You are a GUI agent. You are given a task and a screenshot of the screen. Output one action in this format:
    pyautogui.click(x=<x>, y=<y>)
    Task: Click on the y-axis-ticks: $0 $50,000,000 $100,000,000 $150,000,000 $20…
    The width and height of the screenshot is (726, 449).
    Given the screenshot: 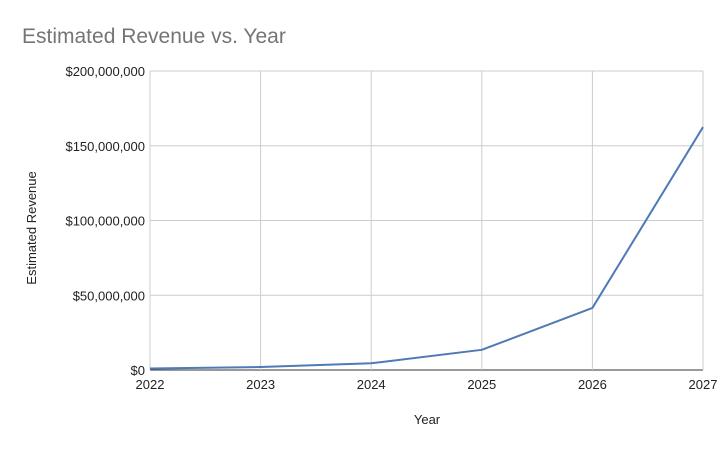 What is the action you would take?
    pyautogui.click(x=105, y=221)
    